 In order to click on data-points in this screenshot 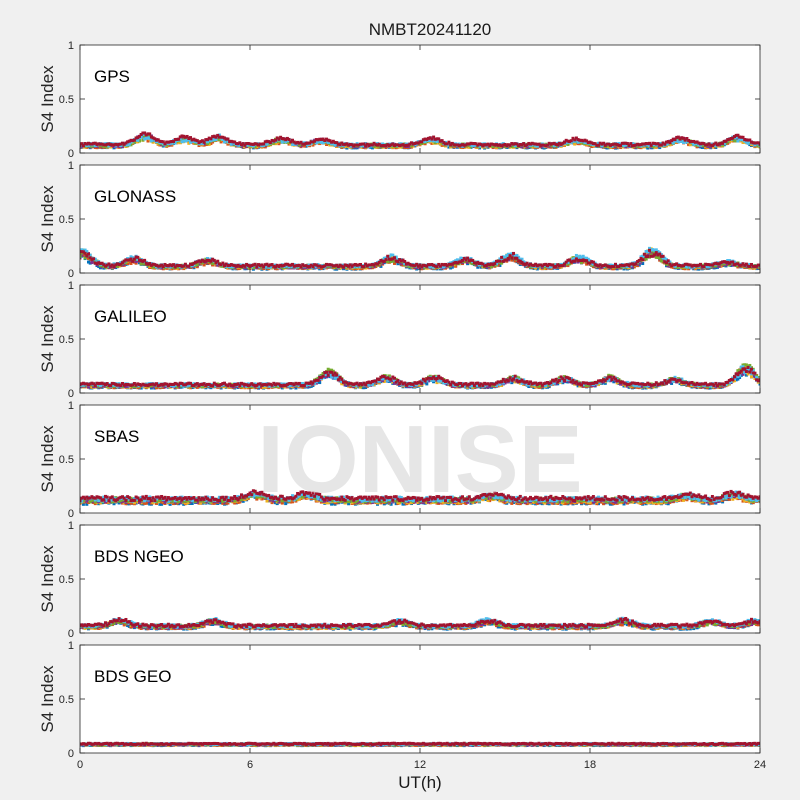, I will do `click(420, 140)`.